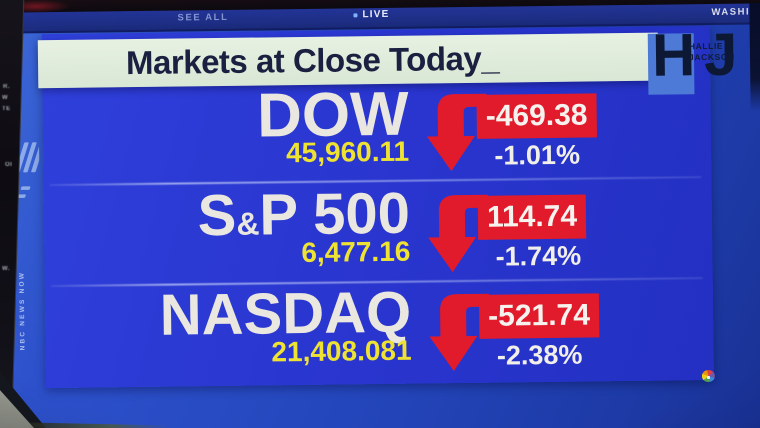 This screenshot has width=760, height=428. I want to click on change-percent: -2.38%, so click(539, 355).